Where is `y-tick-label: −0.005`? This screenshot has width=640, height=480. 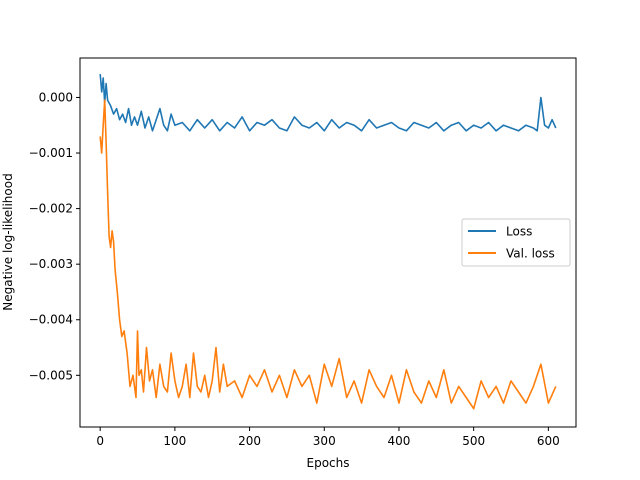 y-tick-label: −0.005 is located at coordinates (51, 375).